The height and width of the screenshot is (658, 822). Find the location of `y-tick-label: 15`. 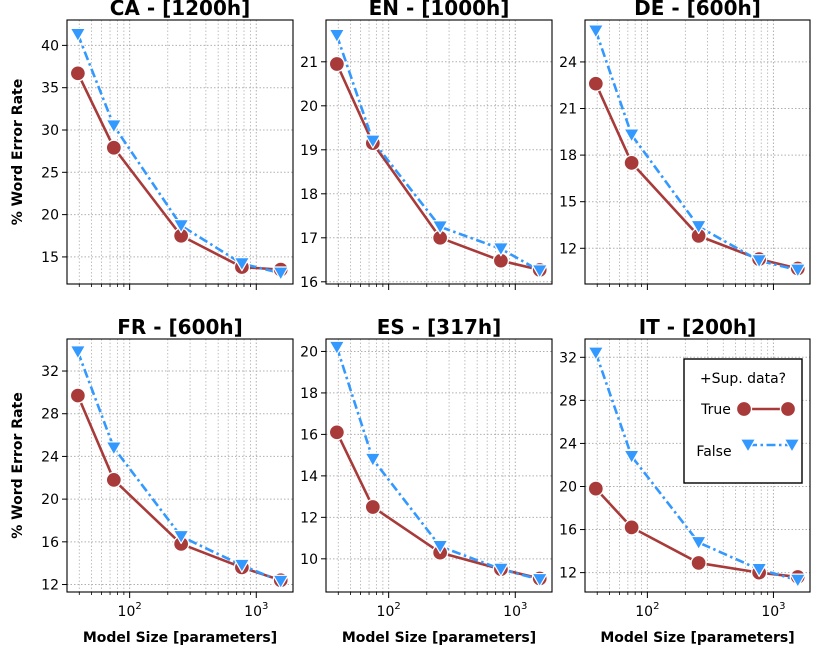

y-tick-label: 15 is located at coordinates (50, 258).